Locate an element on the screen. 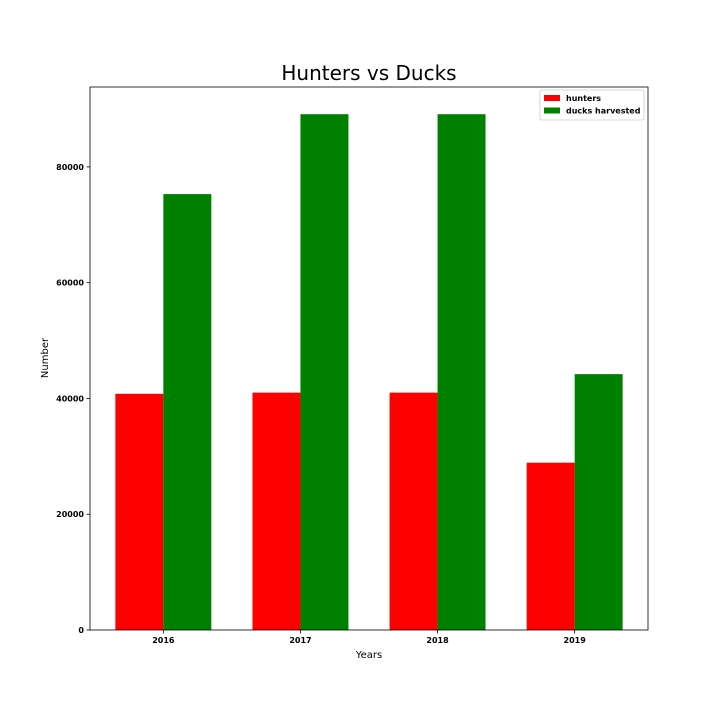 The image size is (720, 720). legend-box is located at coordinates (592, 105).